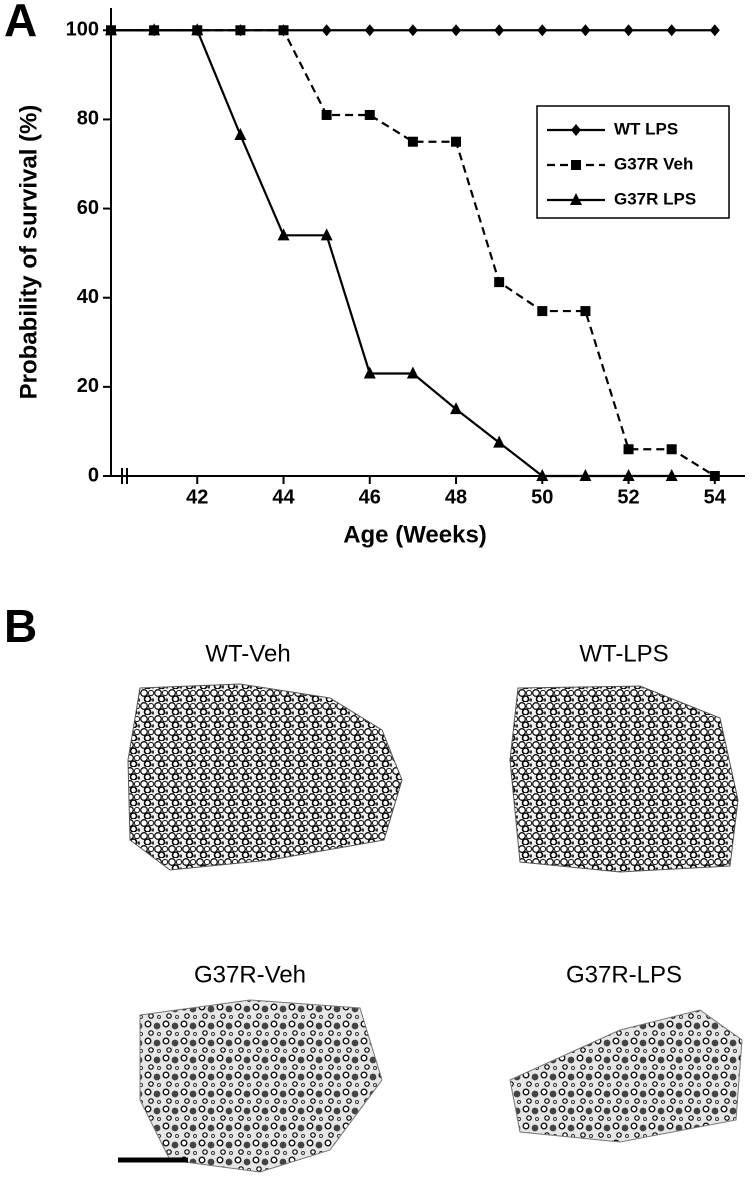 The image size is (756, 1200). Describe the element at coordinates (283, 497) in the screenshot. I see `x-tick-label: 44` at that location.